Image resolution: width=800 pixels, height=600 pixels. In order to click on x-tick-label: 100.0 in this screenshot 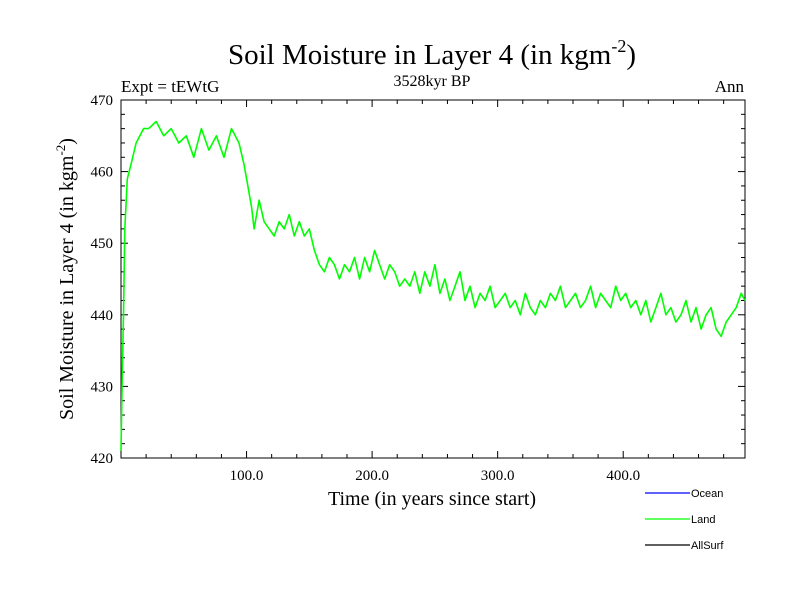, I will do `click(247, 476)`.